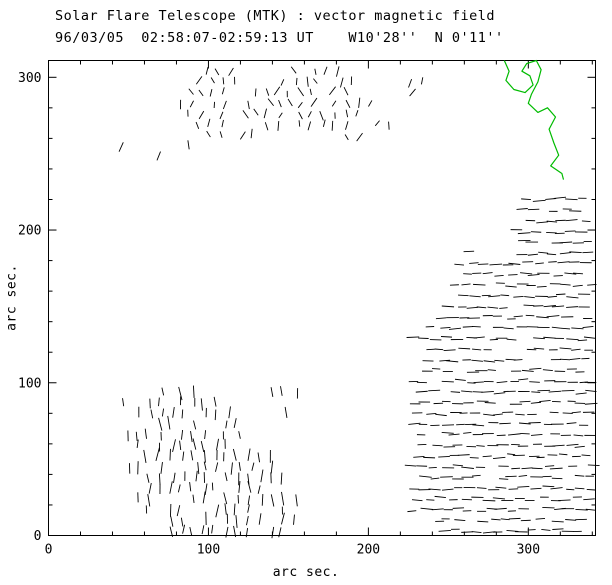 The image size is (612, 585). I want to click on y-tick-label: 0, so click(38, 536).